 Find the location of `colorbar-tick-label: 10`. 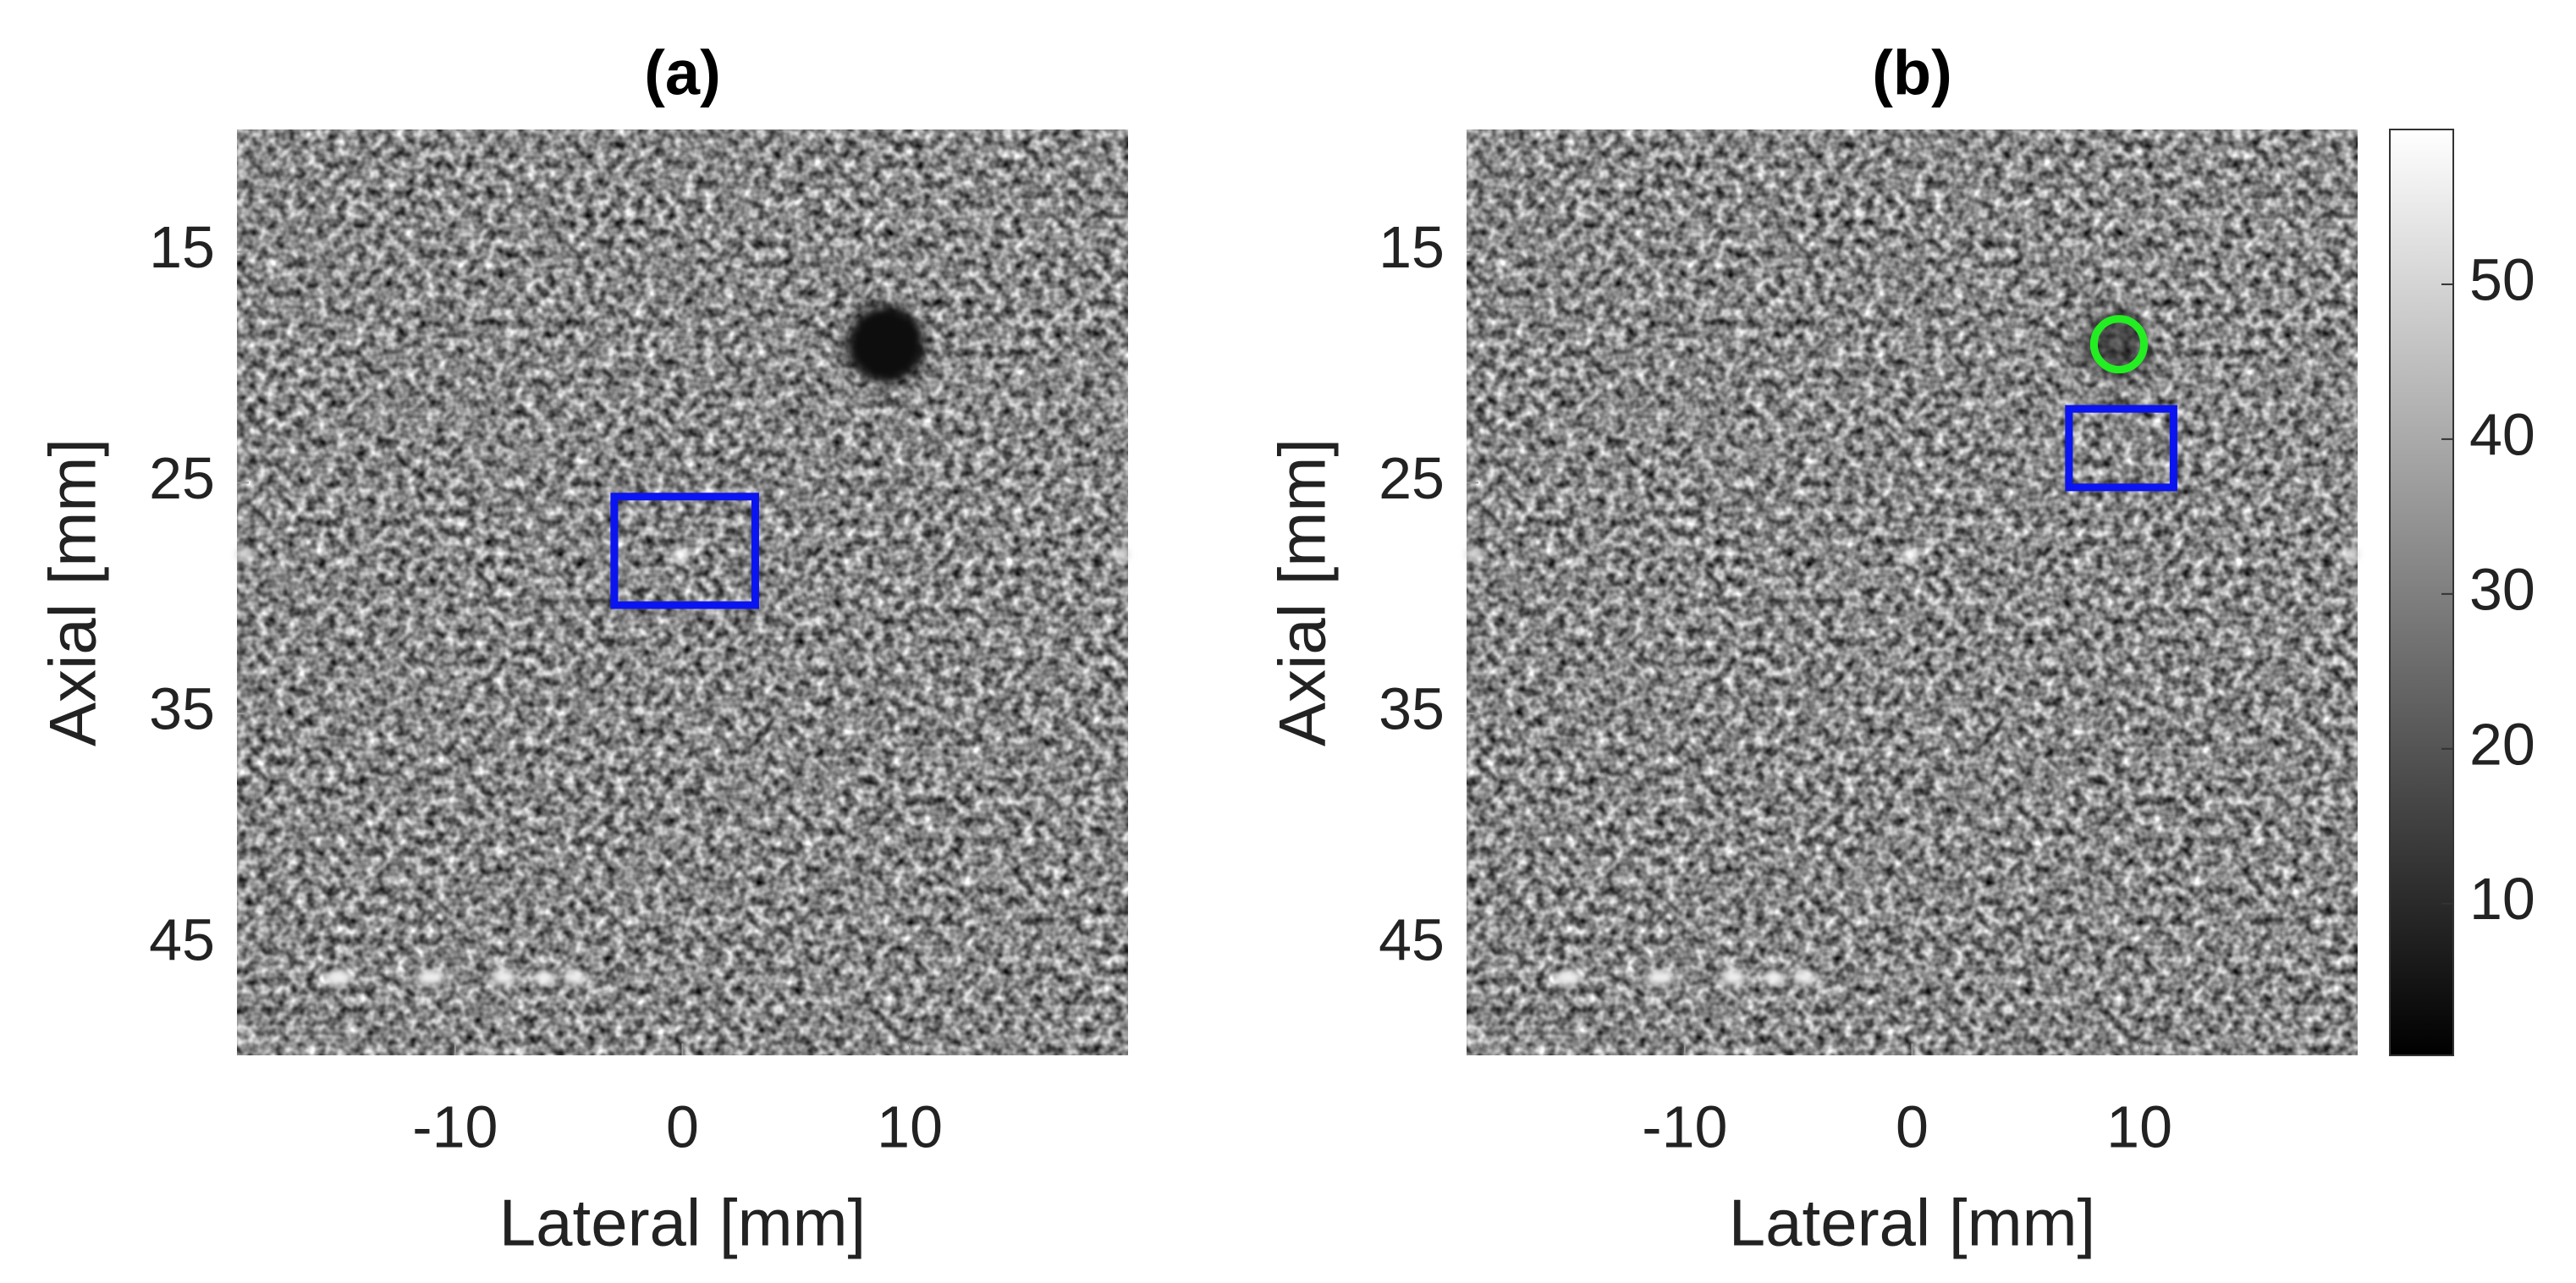

colorbar-tick-label: 10 is located at coordinates (2502, 899).